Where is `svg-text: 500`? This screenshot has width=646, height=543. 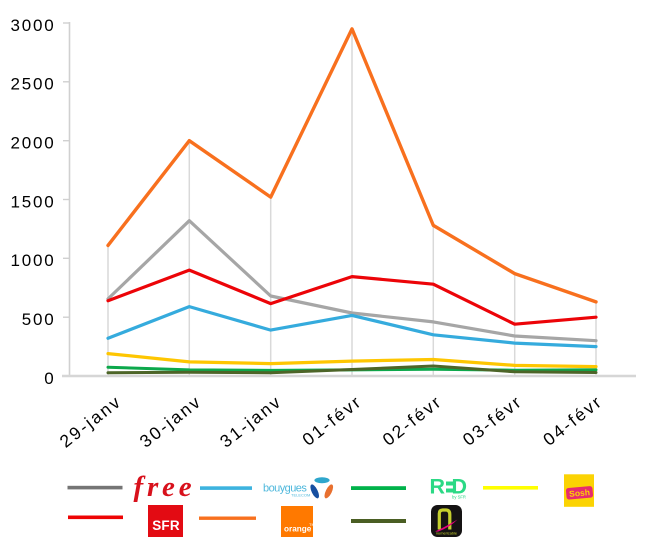
svg-text: 500 is located at coordinates (39, 319).